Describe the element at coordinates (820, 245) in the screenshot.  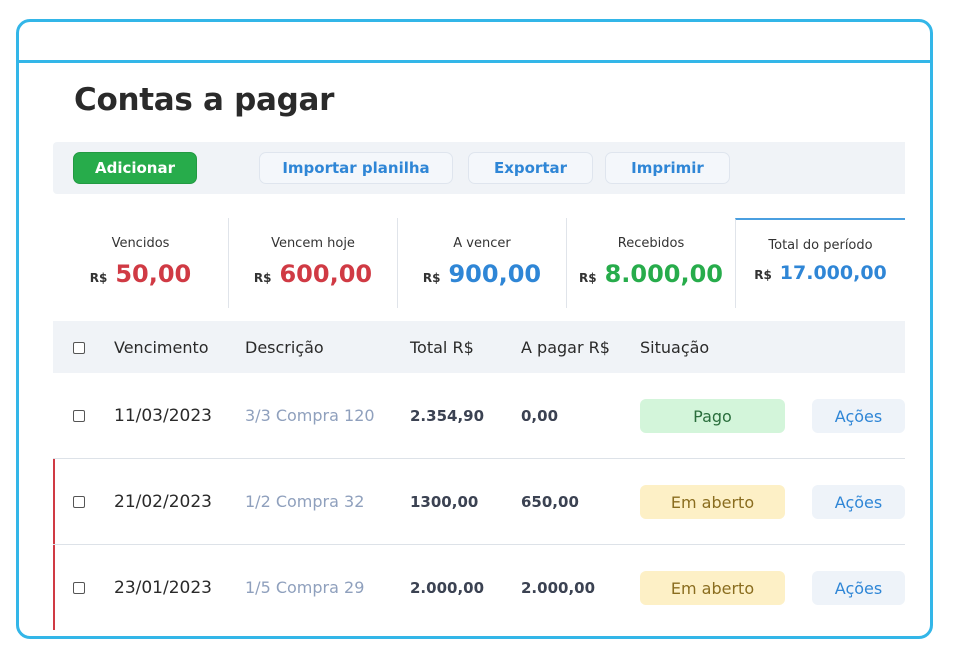
I see `summary-card-label: Total do período` at that location.